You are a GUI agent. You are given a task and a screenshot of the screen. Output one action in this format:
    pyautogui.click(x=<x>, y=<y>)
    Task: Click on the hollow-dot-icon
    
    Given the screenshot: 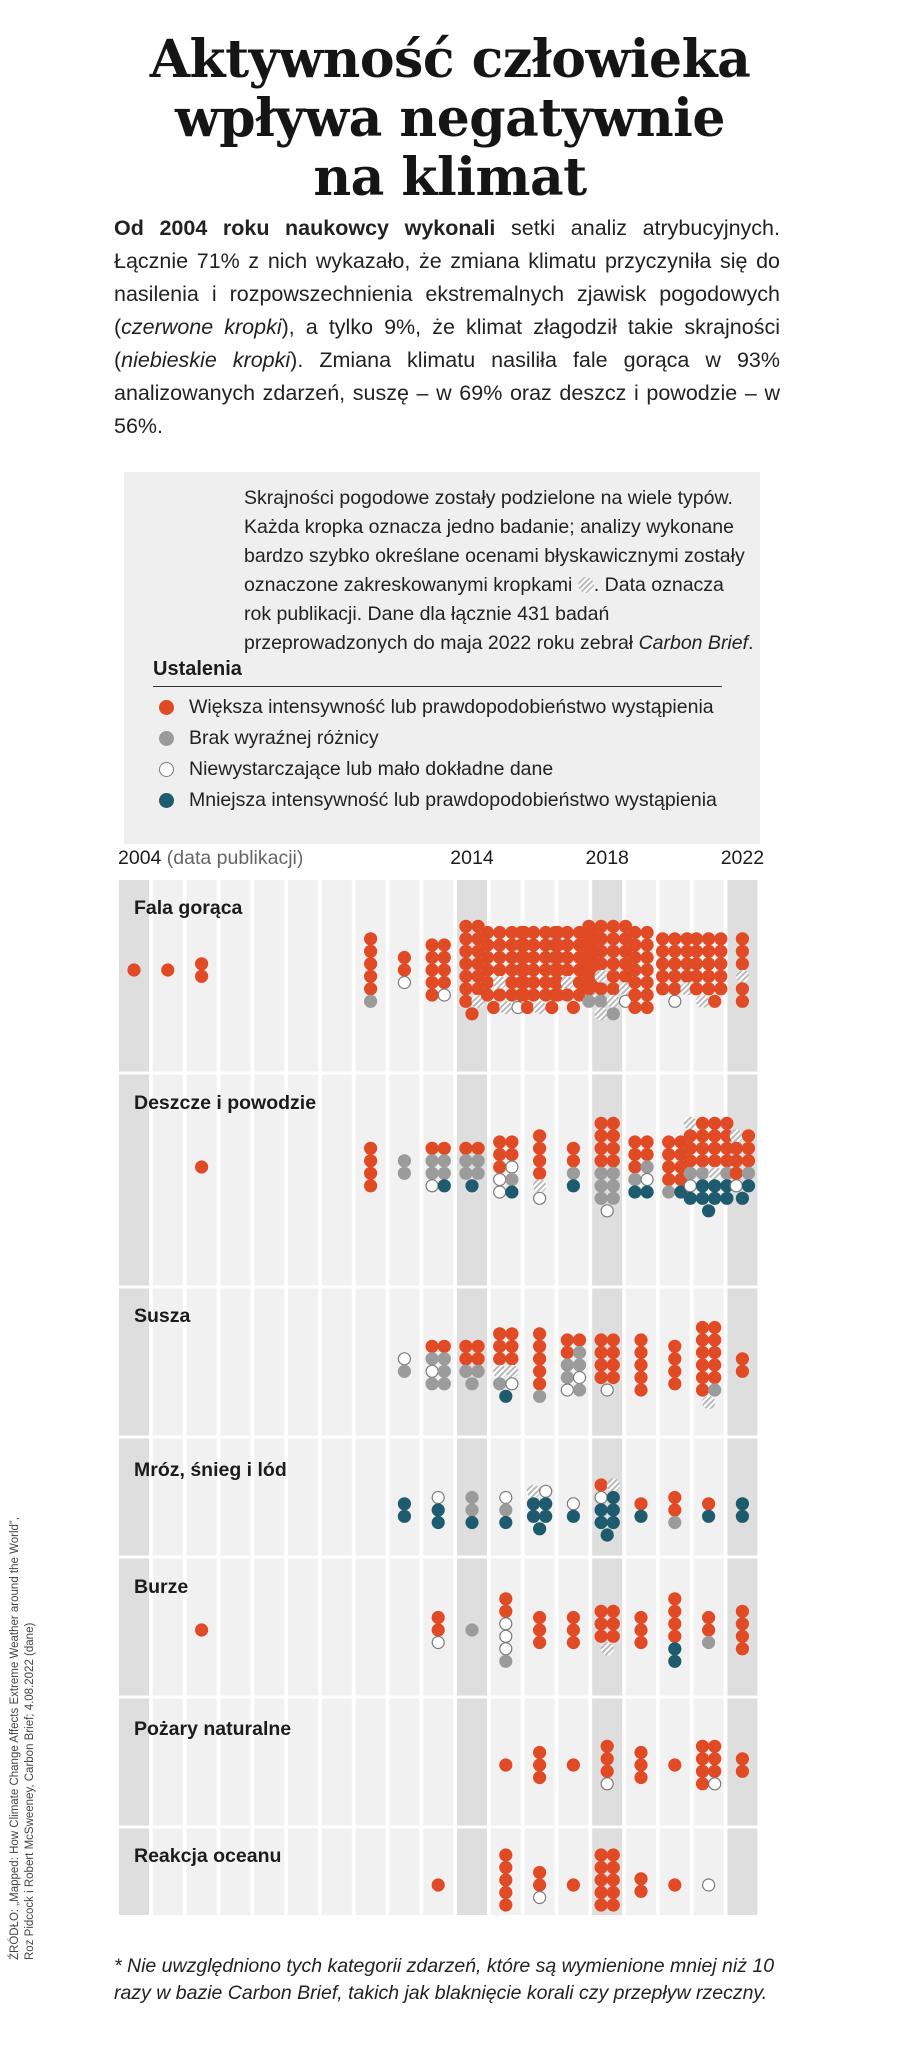 What is the action you would take?
    pyautogui.click(x=166, y=769)
    